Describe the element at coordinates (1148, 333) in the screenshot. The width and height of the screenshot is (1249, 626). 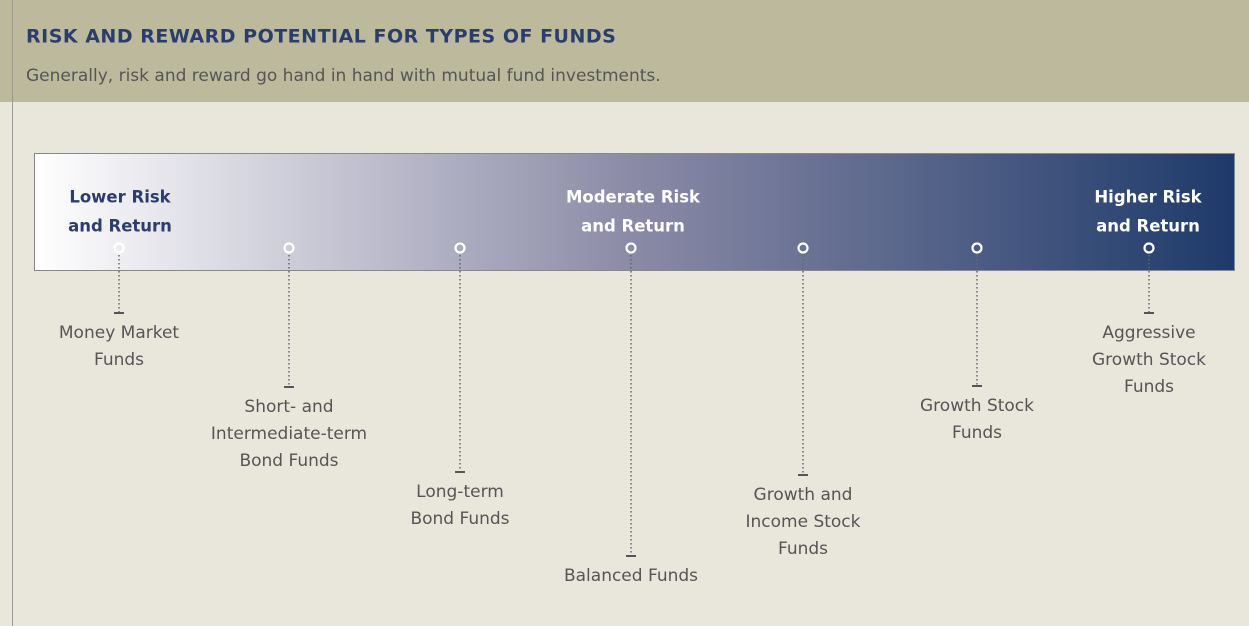
I see `fund-label: Aggressive` at that location.